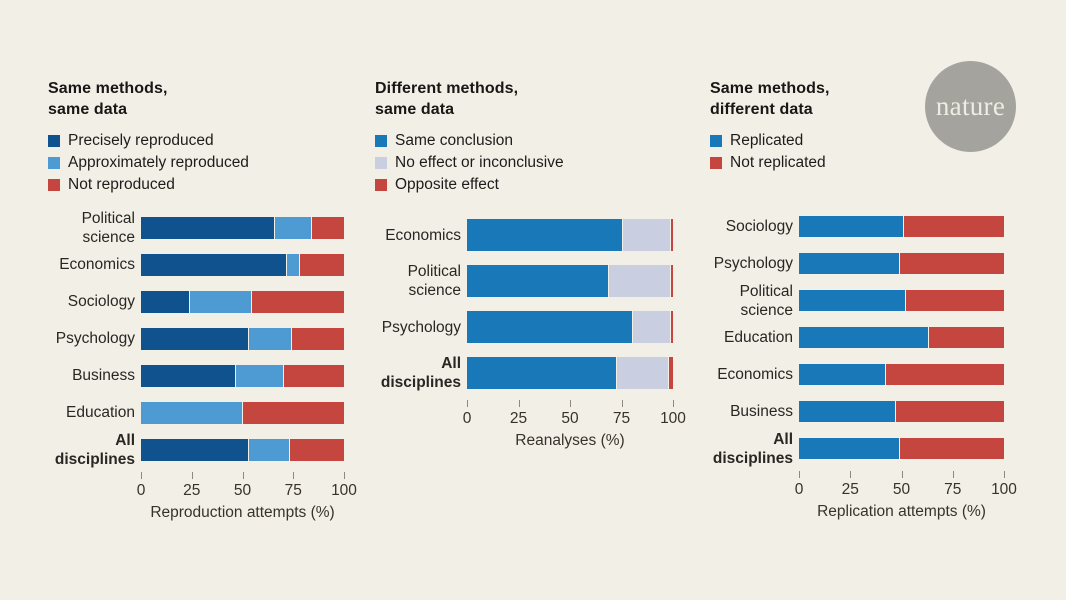  Describe the element at coordinates (970, 106) in the screenshot. I see `nature-logo: nature` at that location.